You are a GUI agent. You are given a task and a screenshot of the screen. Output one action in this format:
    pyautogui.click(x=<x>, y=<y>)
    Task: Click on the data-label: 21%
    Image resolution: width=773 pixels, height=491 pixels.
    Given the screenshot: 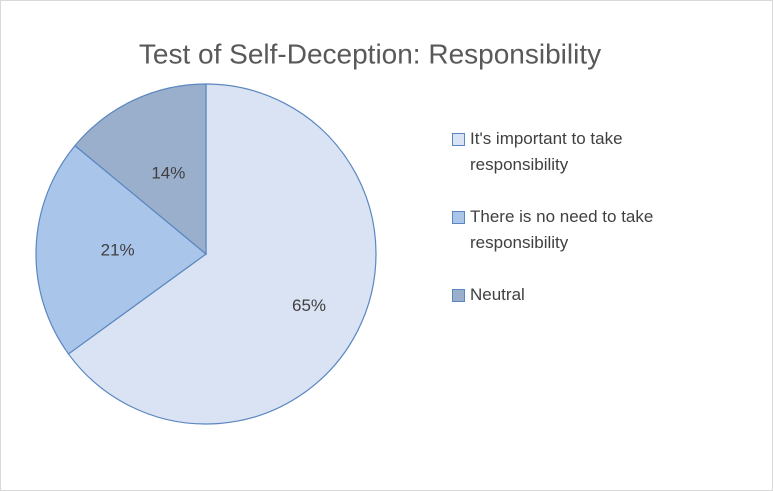 What is the action you would take?
    pyautogui.click(x=118, y=250)
    